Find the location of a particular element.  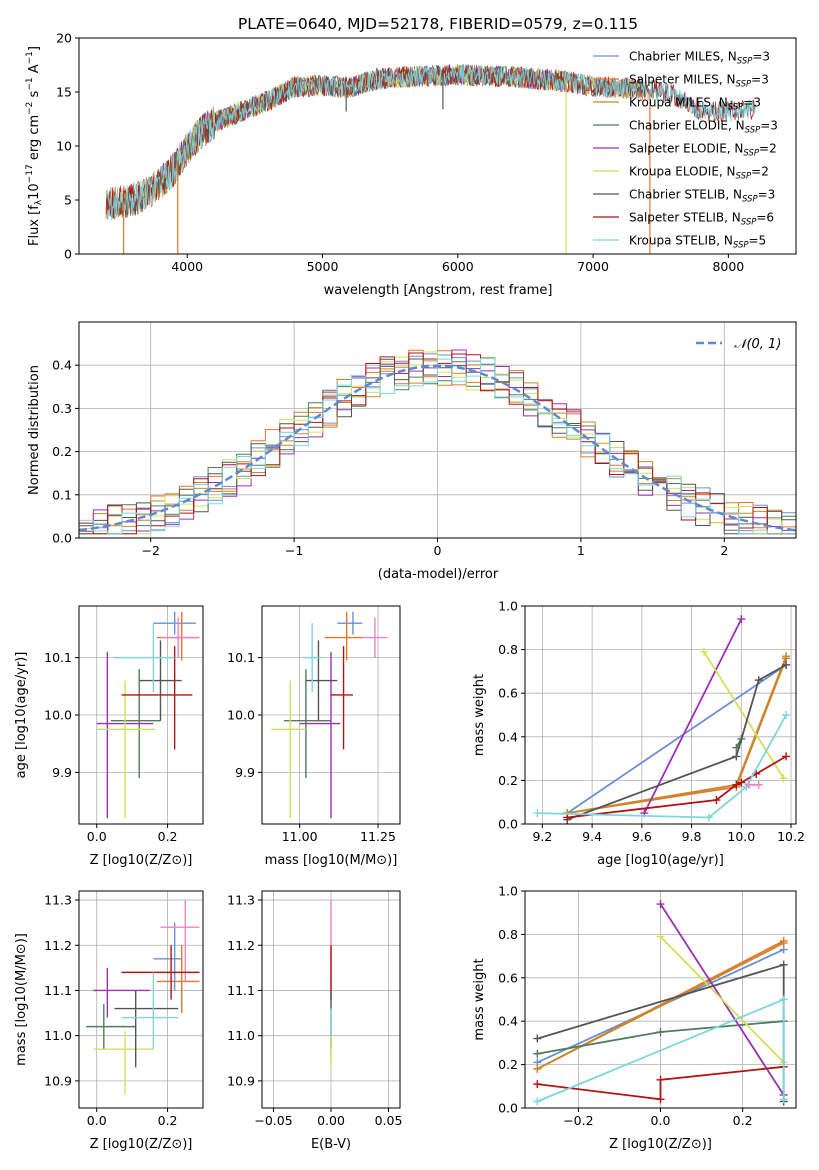

mass-vs-ebv-xlabel: E(B-V) is located at coordinates (331, 1144).